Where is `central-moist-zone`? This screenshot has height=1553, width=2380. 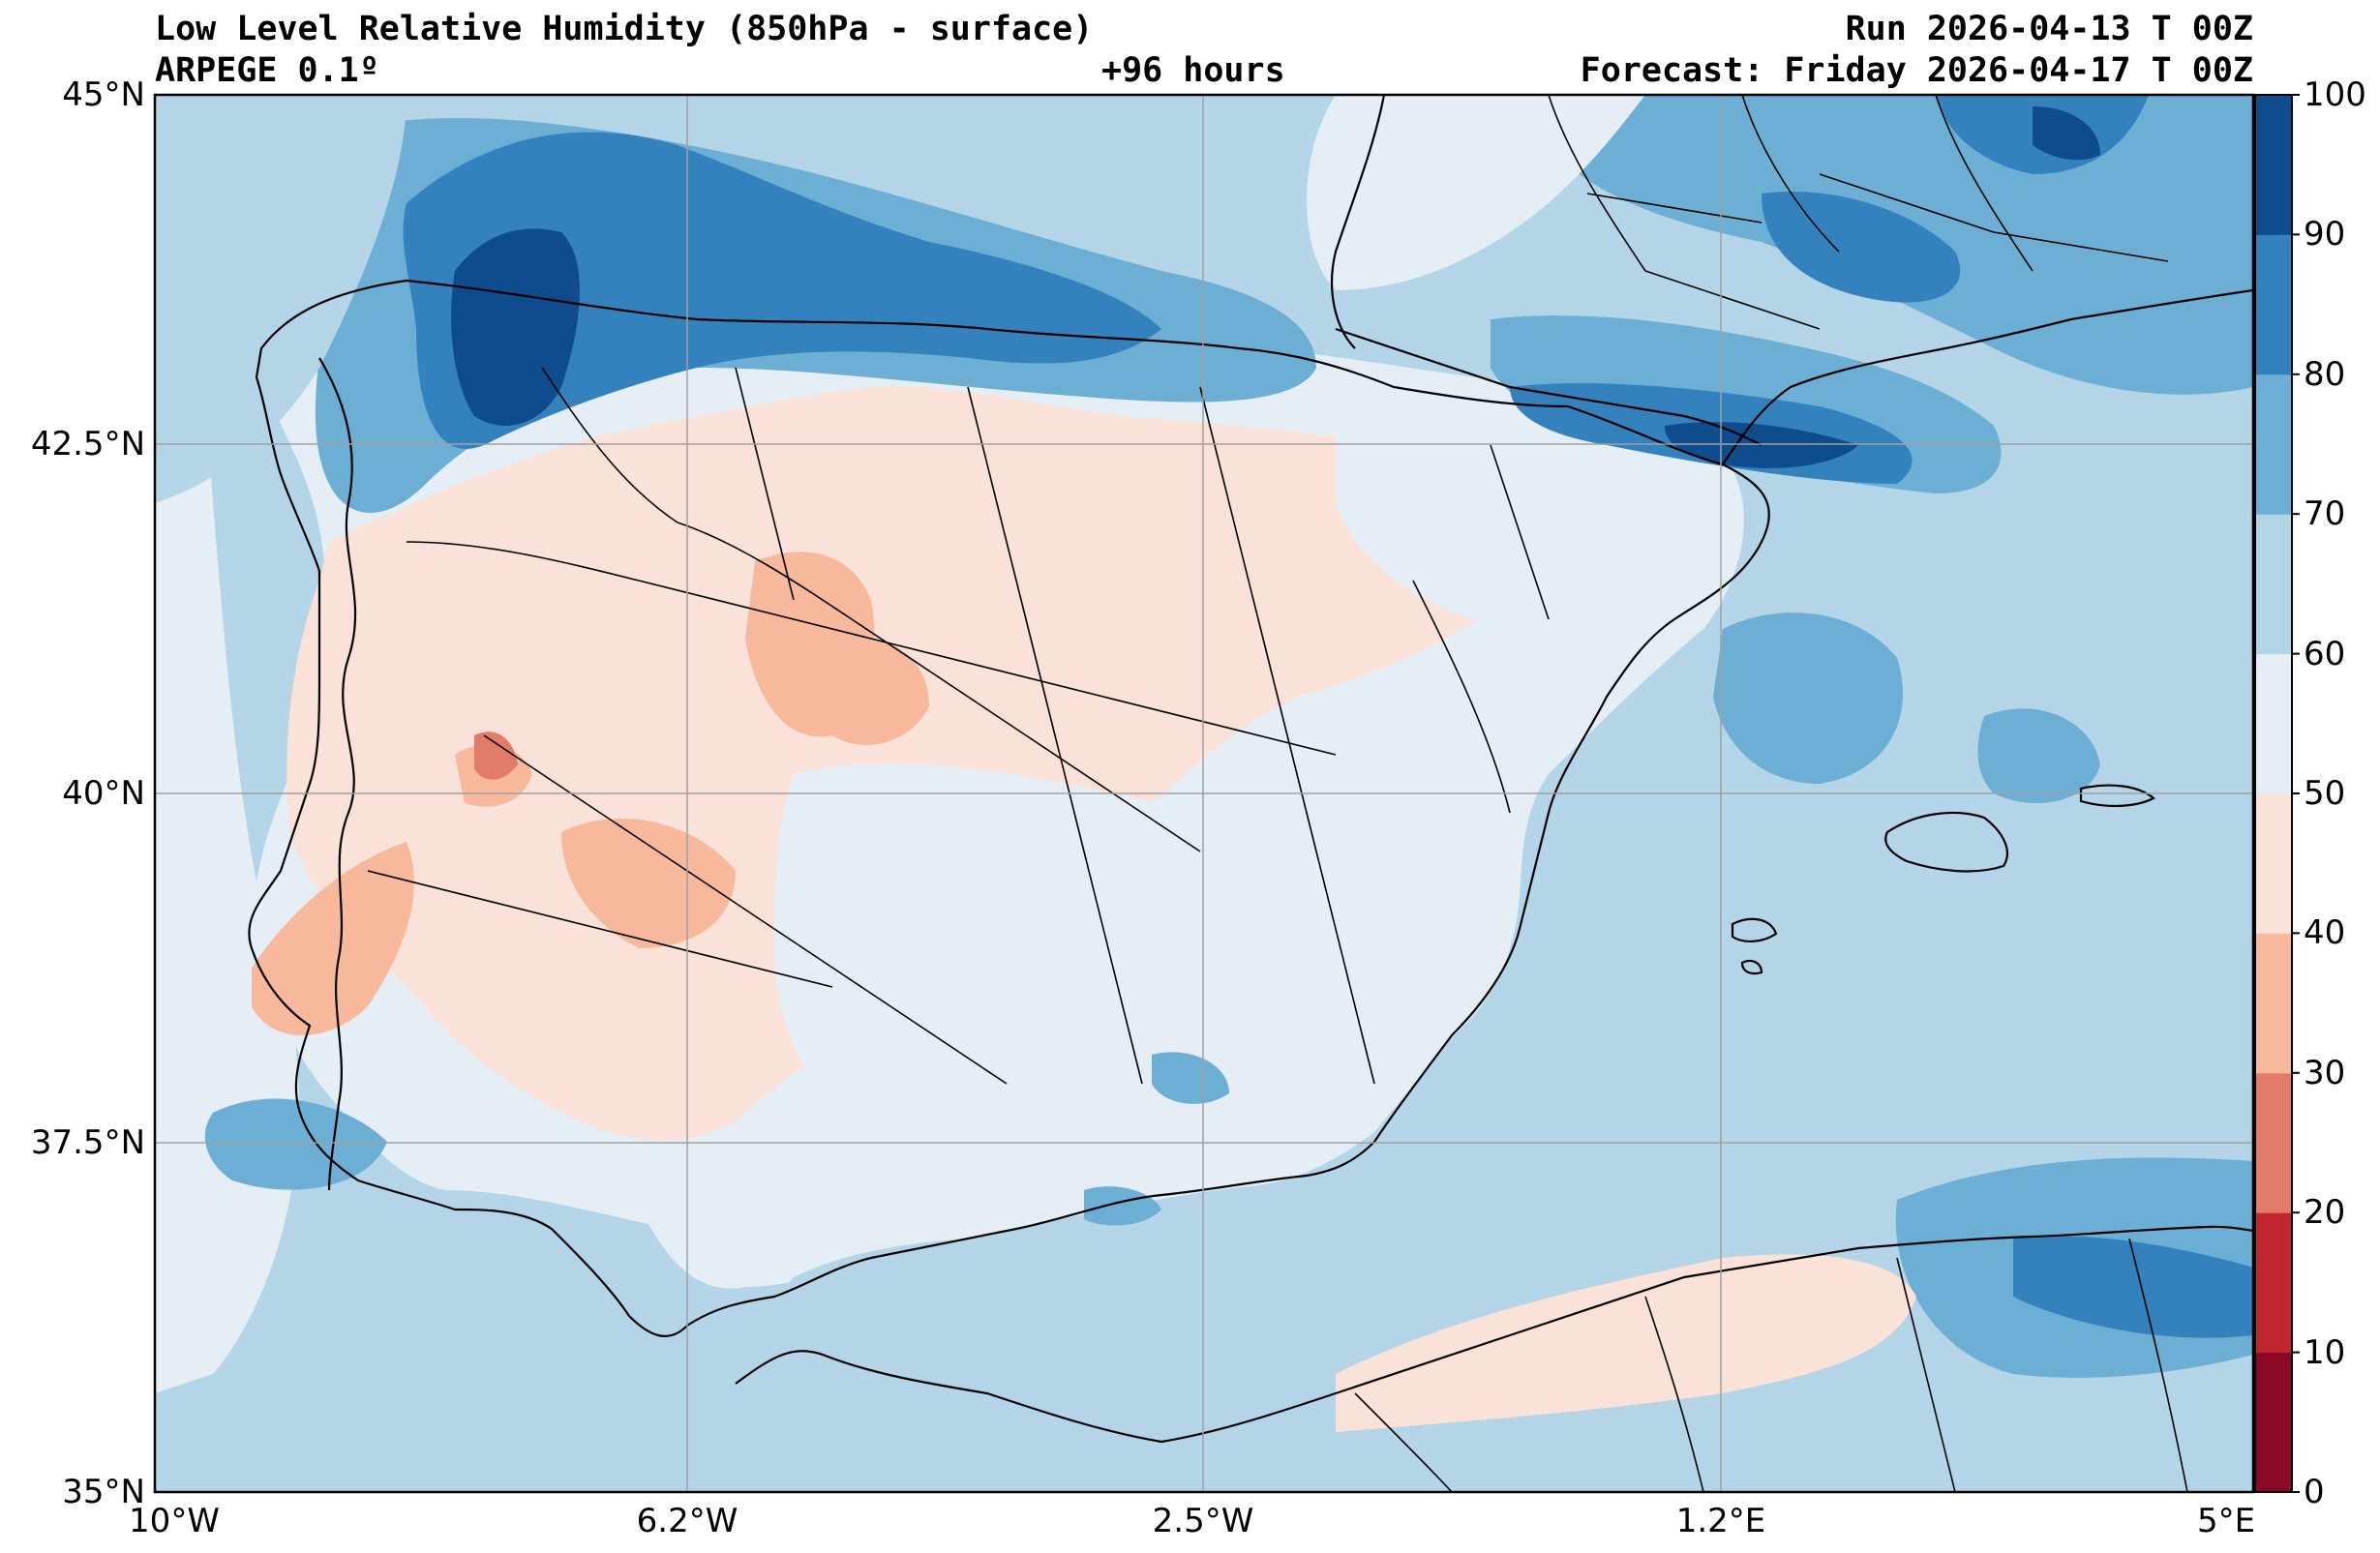 central-moist-zone is located at coordinates (1142, 954).